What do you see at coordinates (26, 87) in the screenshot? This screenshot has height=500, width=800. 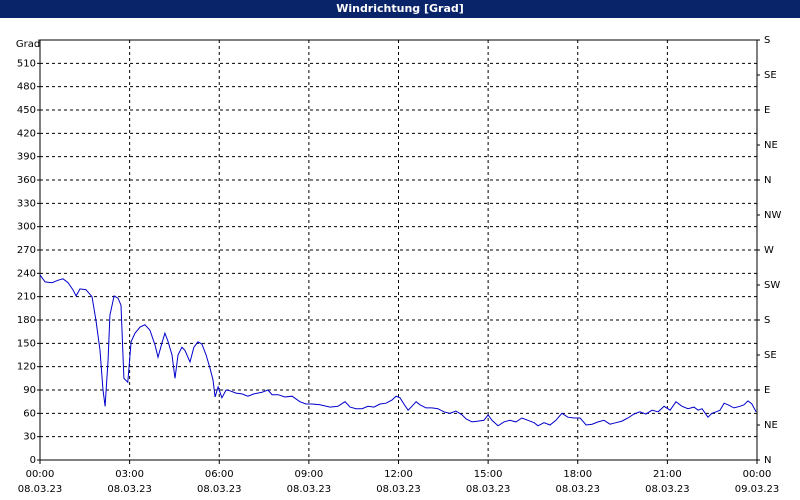 I see `y-tick-label: 480` at bounding box center [26, 87].